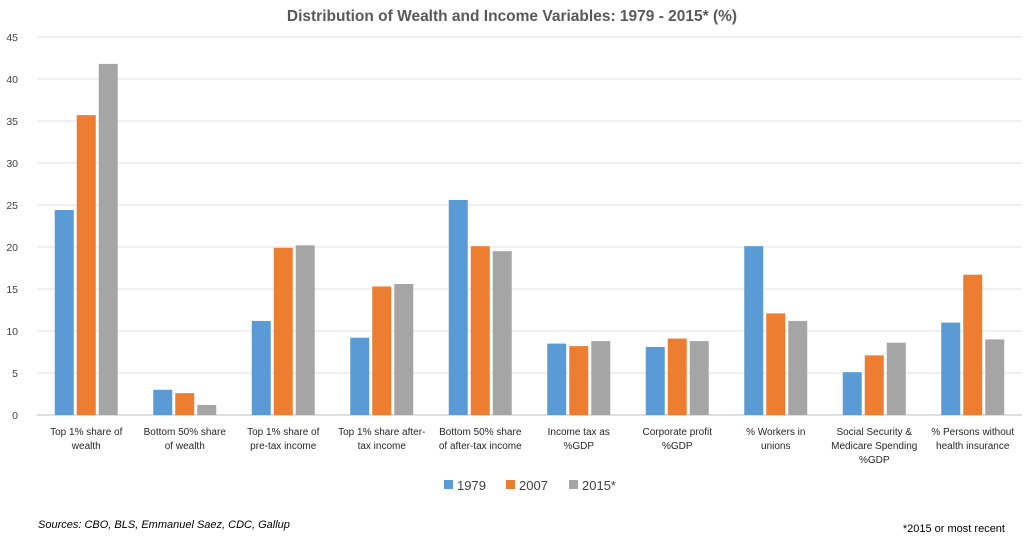  What do you see at coordinates (381, 439) in the screenshot?
I see `category-label: Top 1% share after-tax income` at bounding box center [381, 439].